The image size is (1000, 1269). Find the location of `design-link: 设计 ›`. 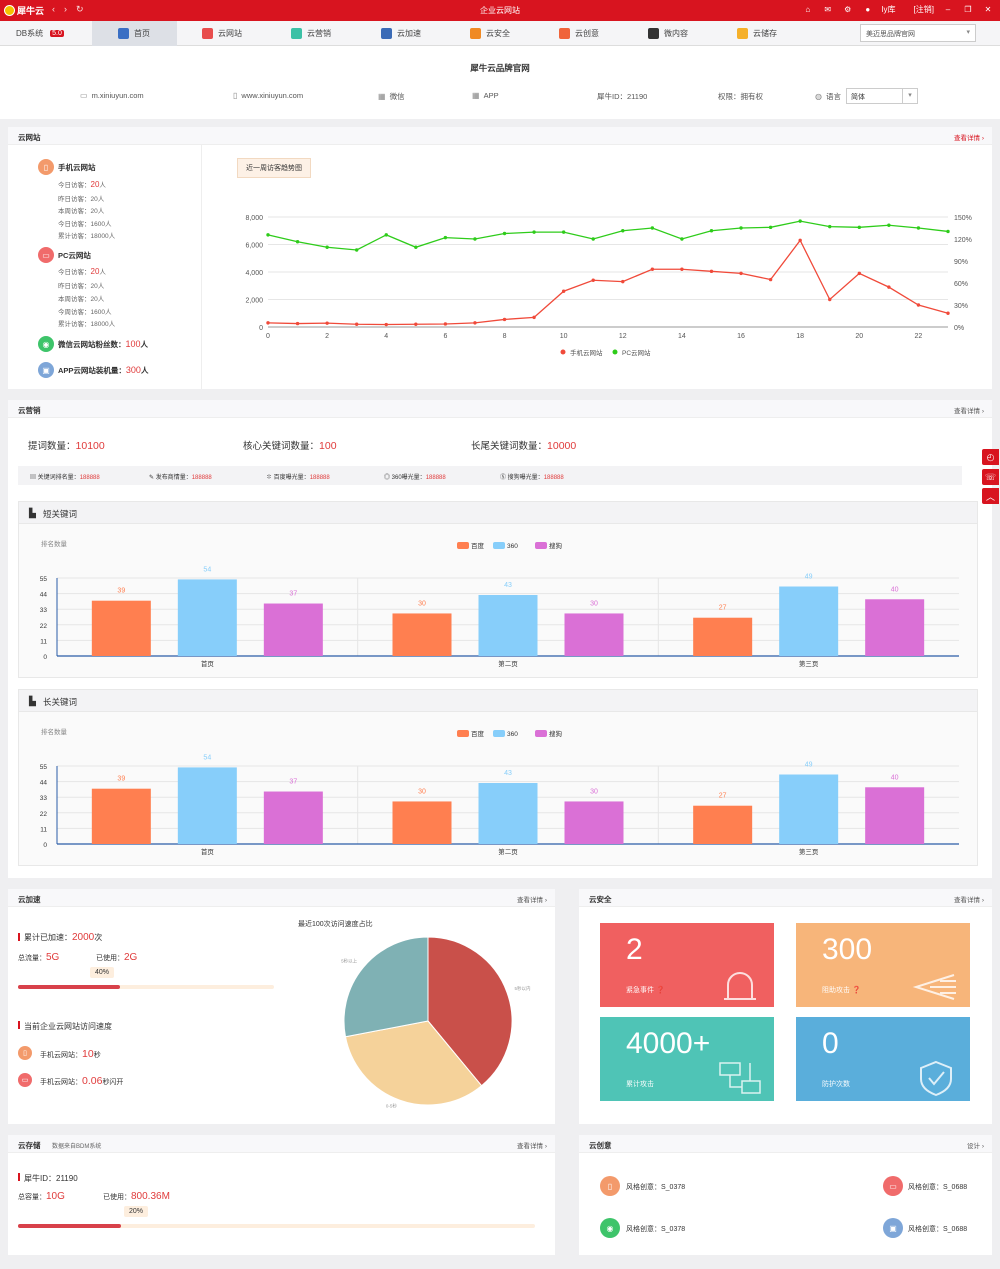

design-link: 设计 › is located at coordinates (975, 1146).